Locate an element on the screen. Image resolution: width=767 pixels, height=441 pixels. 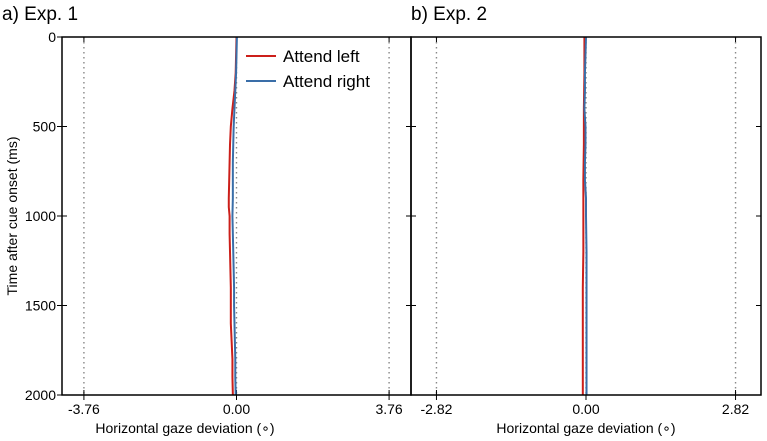
legend: Attend left Attend right is located at coordinates (308, 69).